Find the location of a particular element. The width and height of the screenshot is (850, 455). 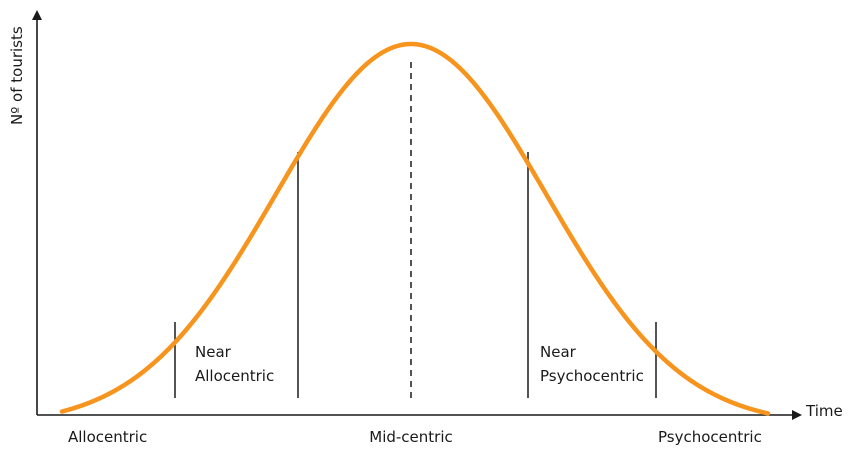

near-allocentric-label-line1: Near is located at coordinates (213, 352).